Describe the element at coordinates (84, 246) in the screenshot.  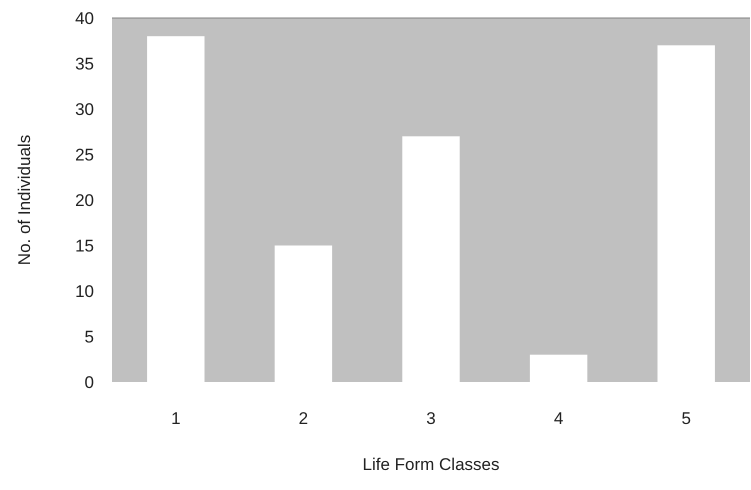
I see `y-tick-label: 15` at that location.